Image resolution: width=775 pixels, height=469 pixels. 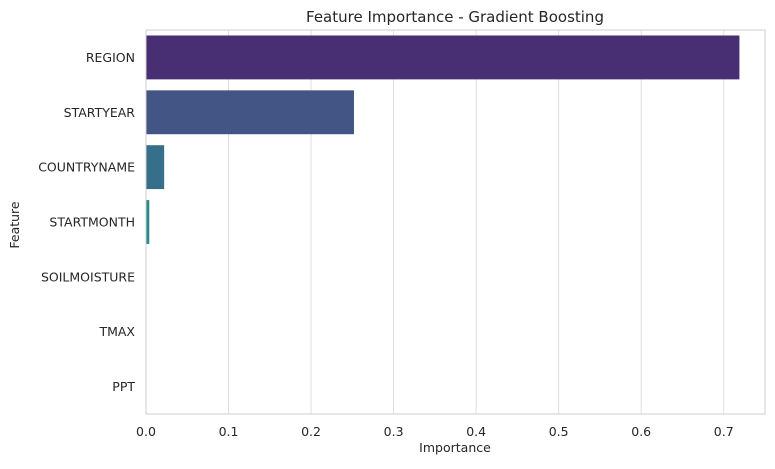 I want to click on y-tick-label: SOILMOISTURE, so click(x=88, y=276).